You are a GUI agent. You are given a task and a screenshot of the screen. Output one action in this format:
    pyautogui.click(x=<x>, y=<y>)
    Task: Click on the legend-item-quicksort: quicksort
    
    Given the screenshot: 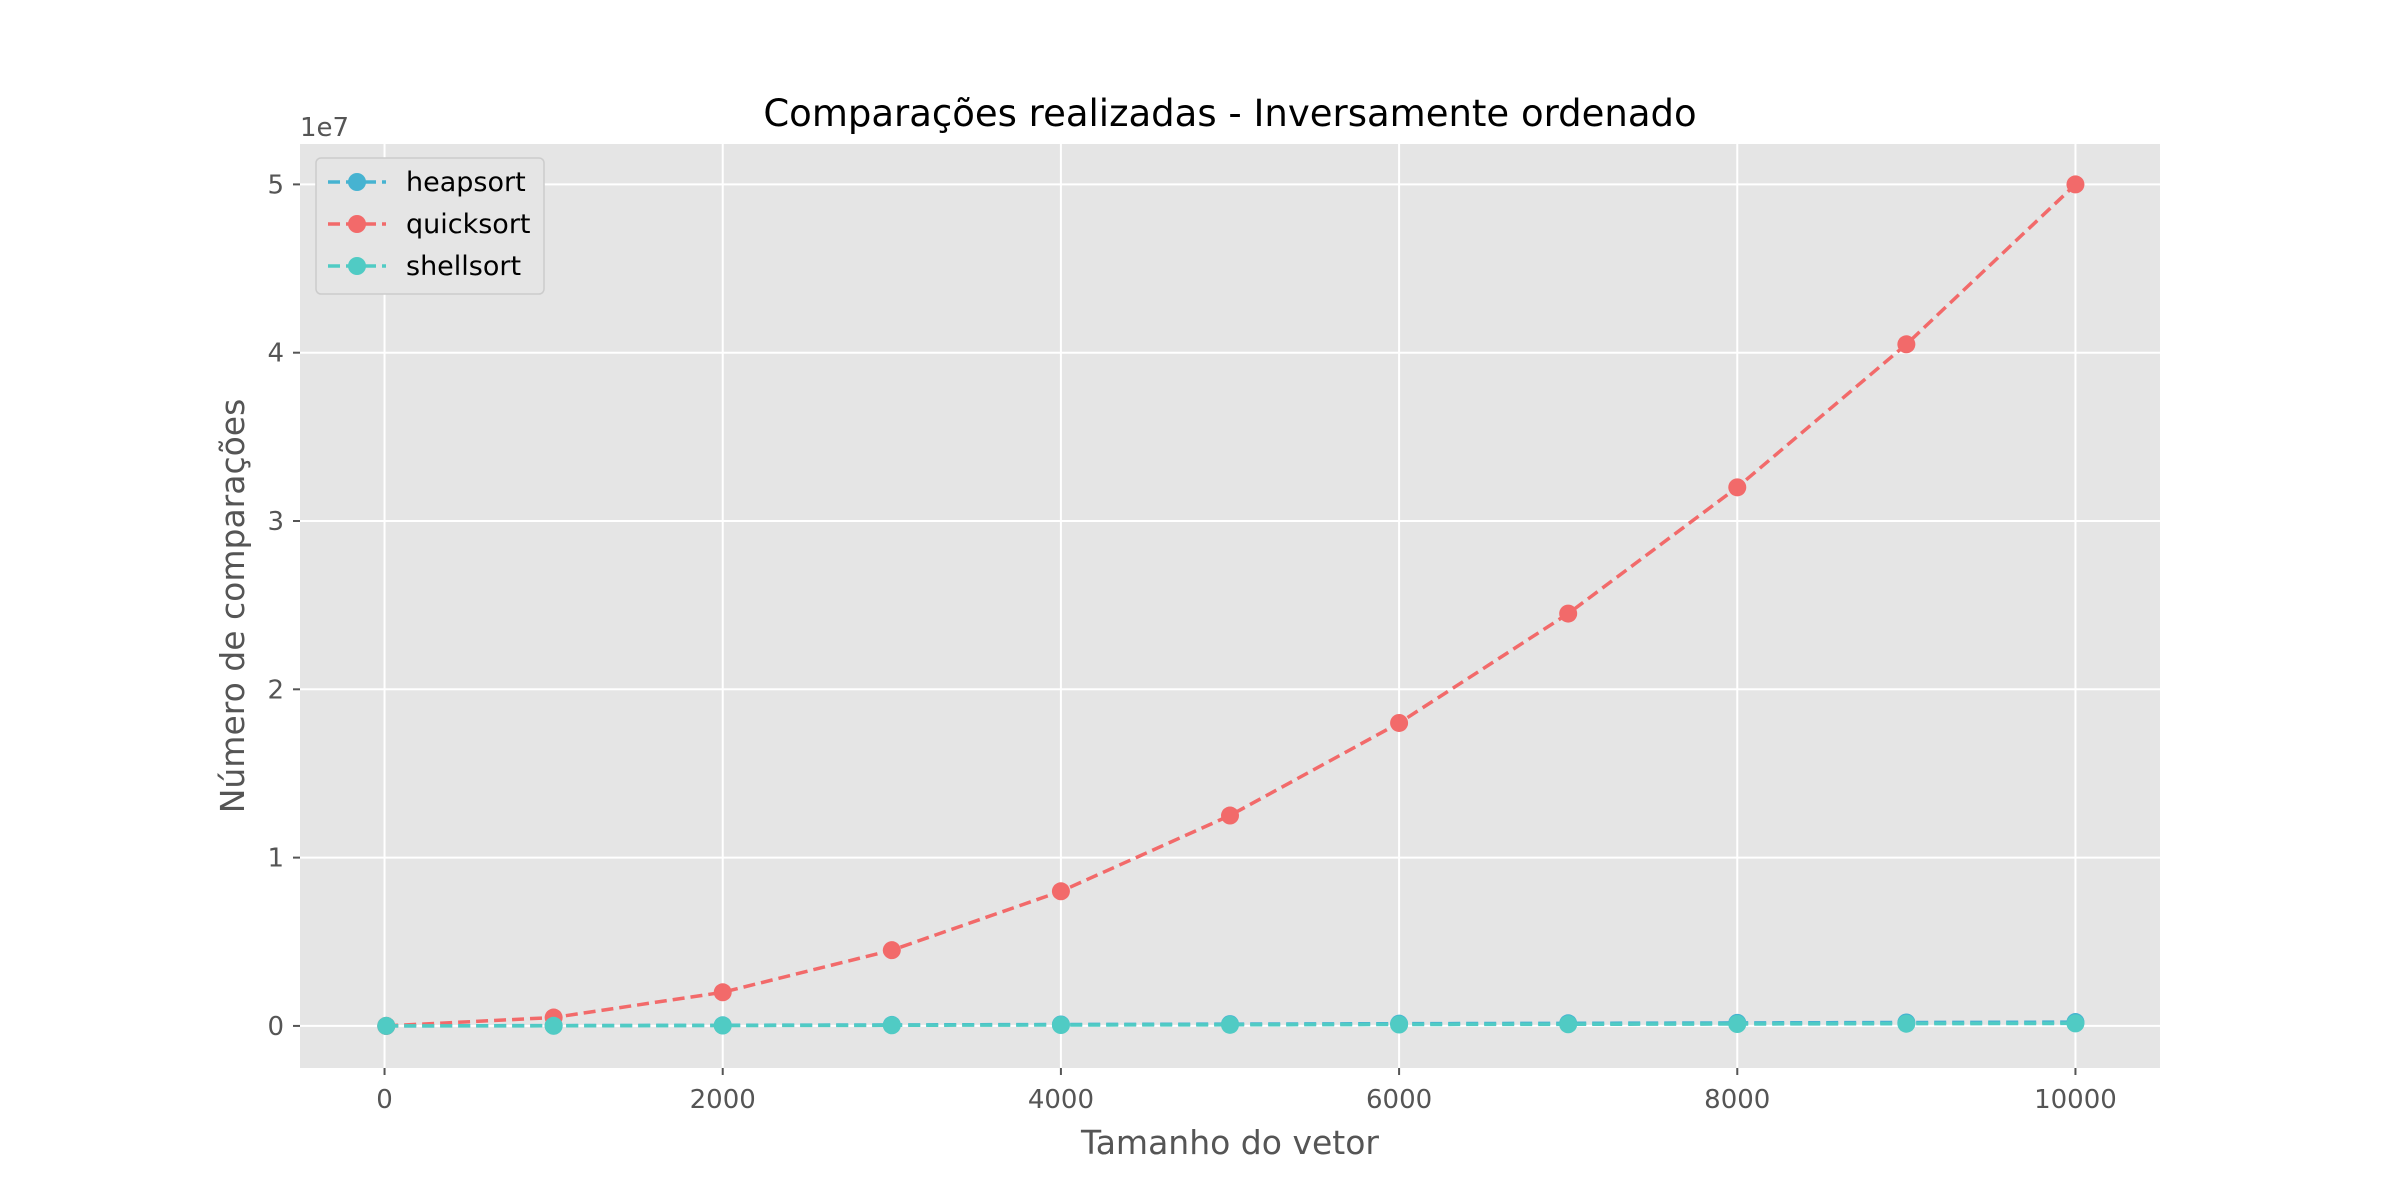 What is the action you would take?
    pyautogui.click(x=429, y=224)
    